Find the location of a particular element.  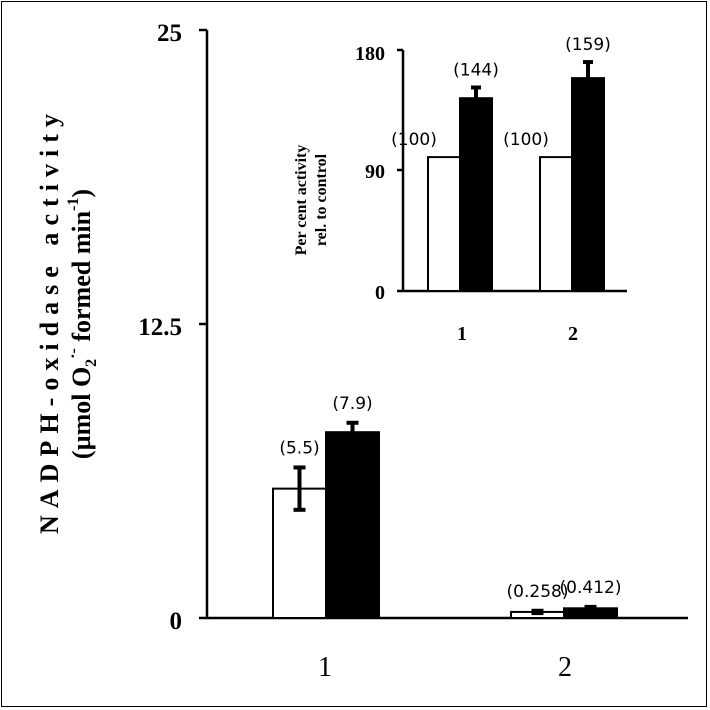

main-xtick-label-1: 1 is located at coordinates (325, 667).